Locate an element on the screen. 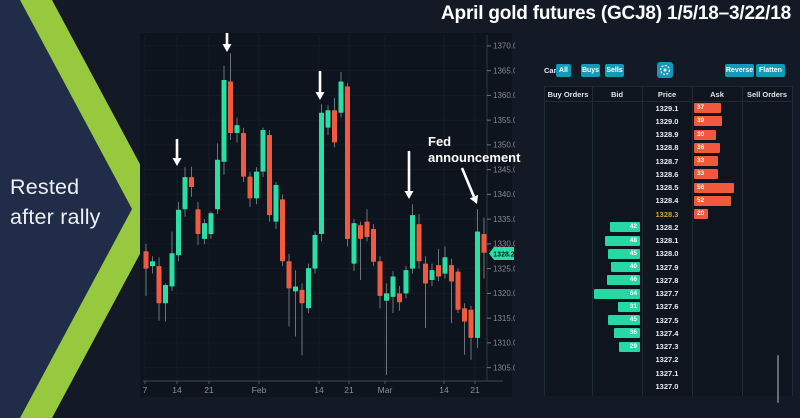 This screenshot has width=800, height=418. dom-bid-bar: 36 is located at coordinates (627, 333).